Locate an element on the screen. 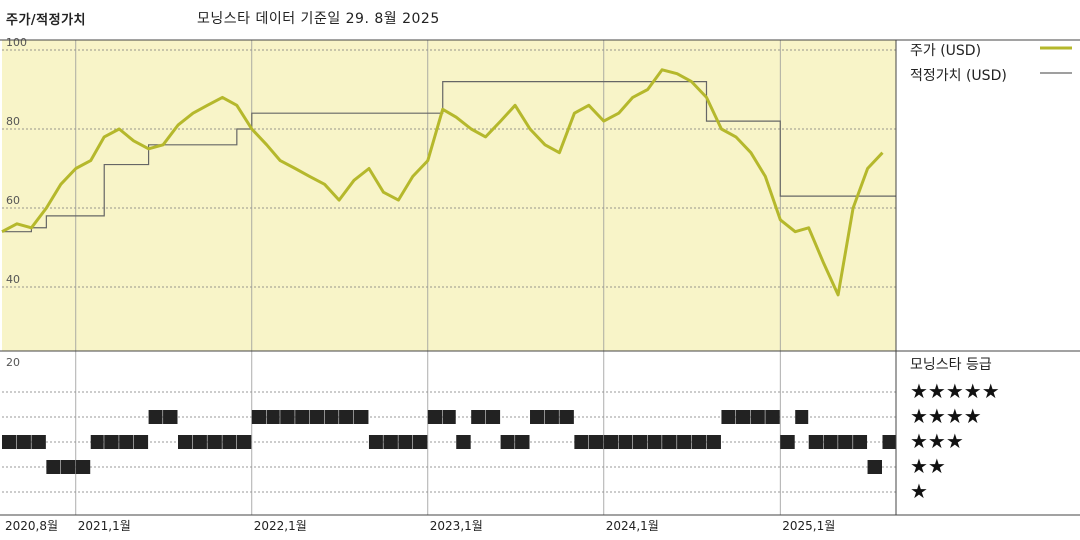  x-tick-label: 2022,1월 is located at coordinates (280, 526).